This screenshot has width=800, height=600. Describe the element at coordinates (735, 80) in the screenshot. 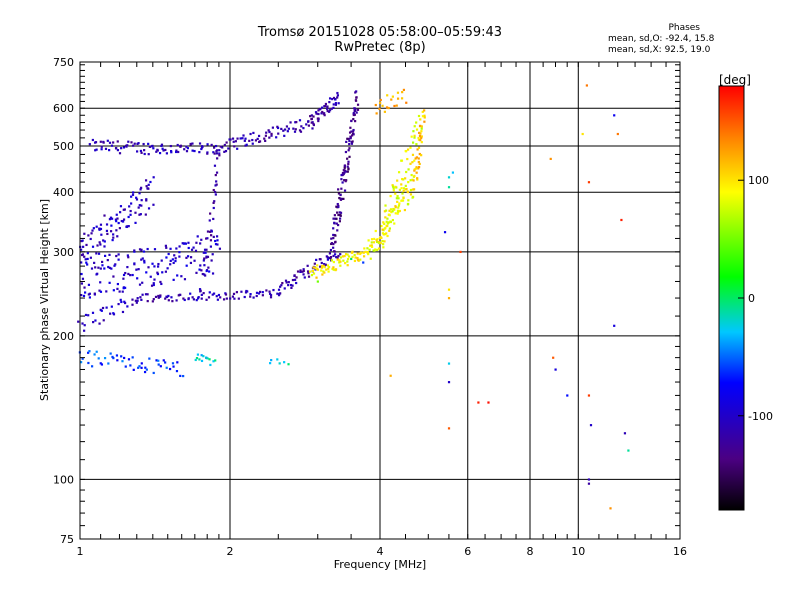

I see `colorbar-label: [deg]` at that location.